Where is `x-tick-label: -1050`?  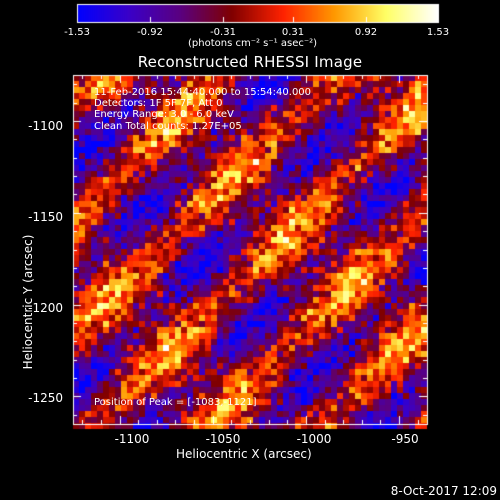 x-tick-label: -1050 is located at coordinates (223, 439).